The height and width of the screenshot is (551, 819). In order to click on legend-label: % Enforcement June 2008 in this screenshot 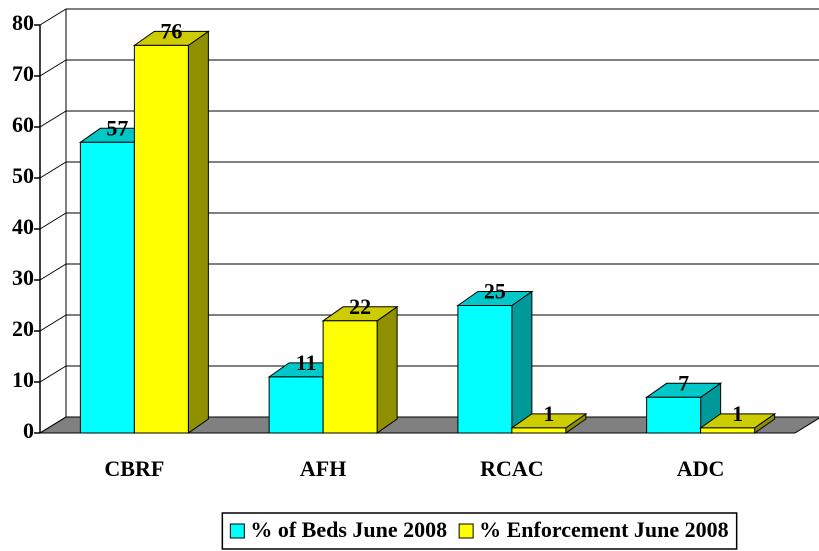, I will do `click(604, 529)`.